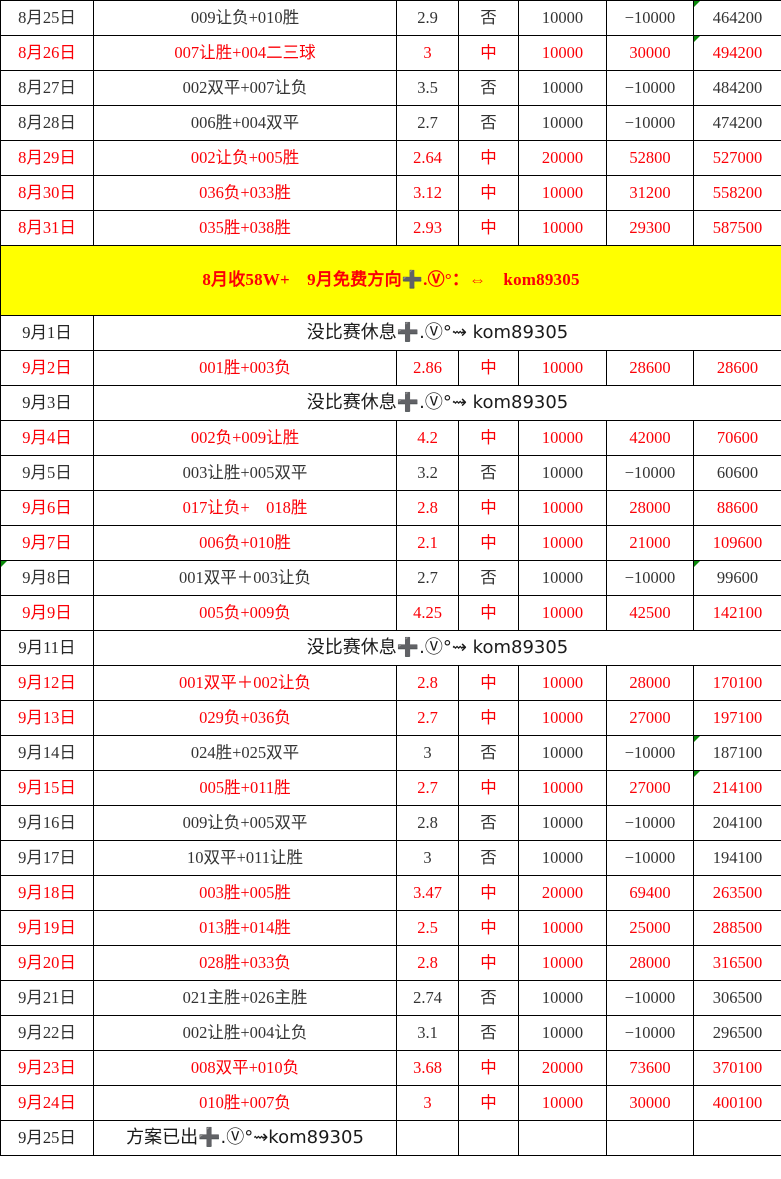 The image size is (781, 1179). What do you see at coordinates (737, 753) in the screenshot?
I see `row-running-total: 187100` at bounding box center [737, 753].